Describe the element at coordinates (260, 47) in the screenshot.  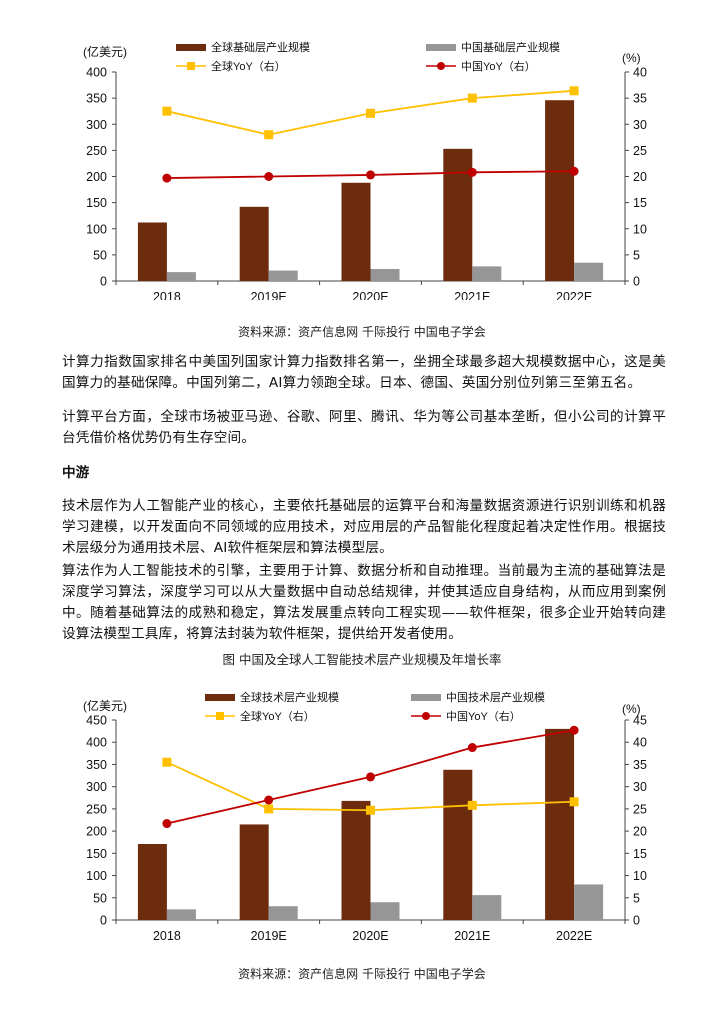
I see `legend-label-global-bar: 全球基础层产业规模` at that location.